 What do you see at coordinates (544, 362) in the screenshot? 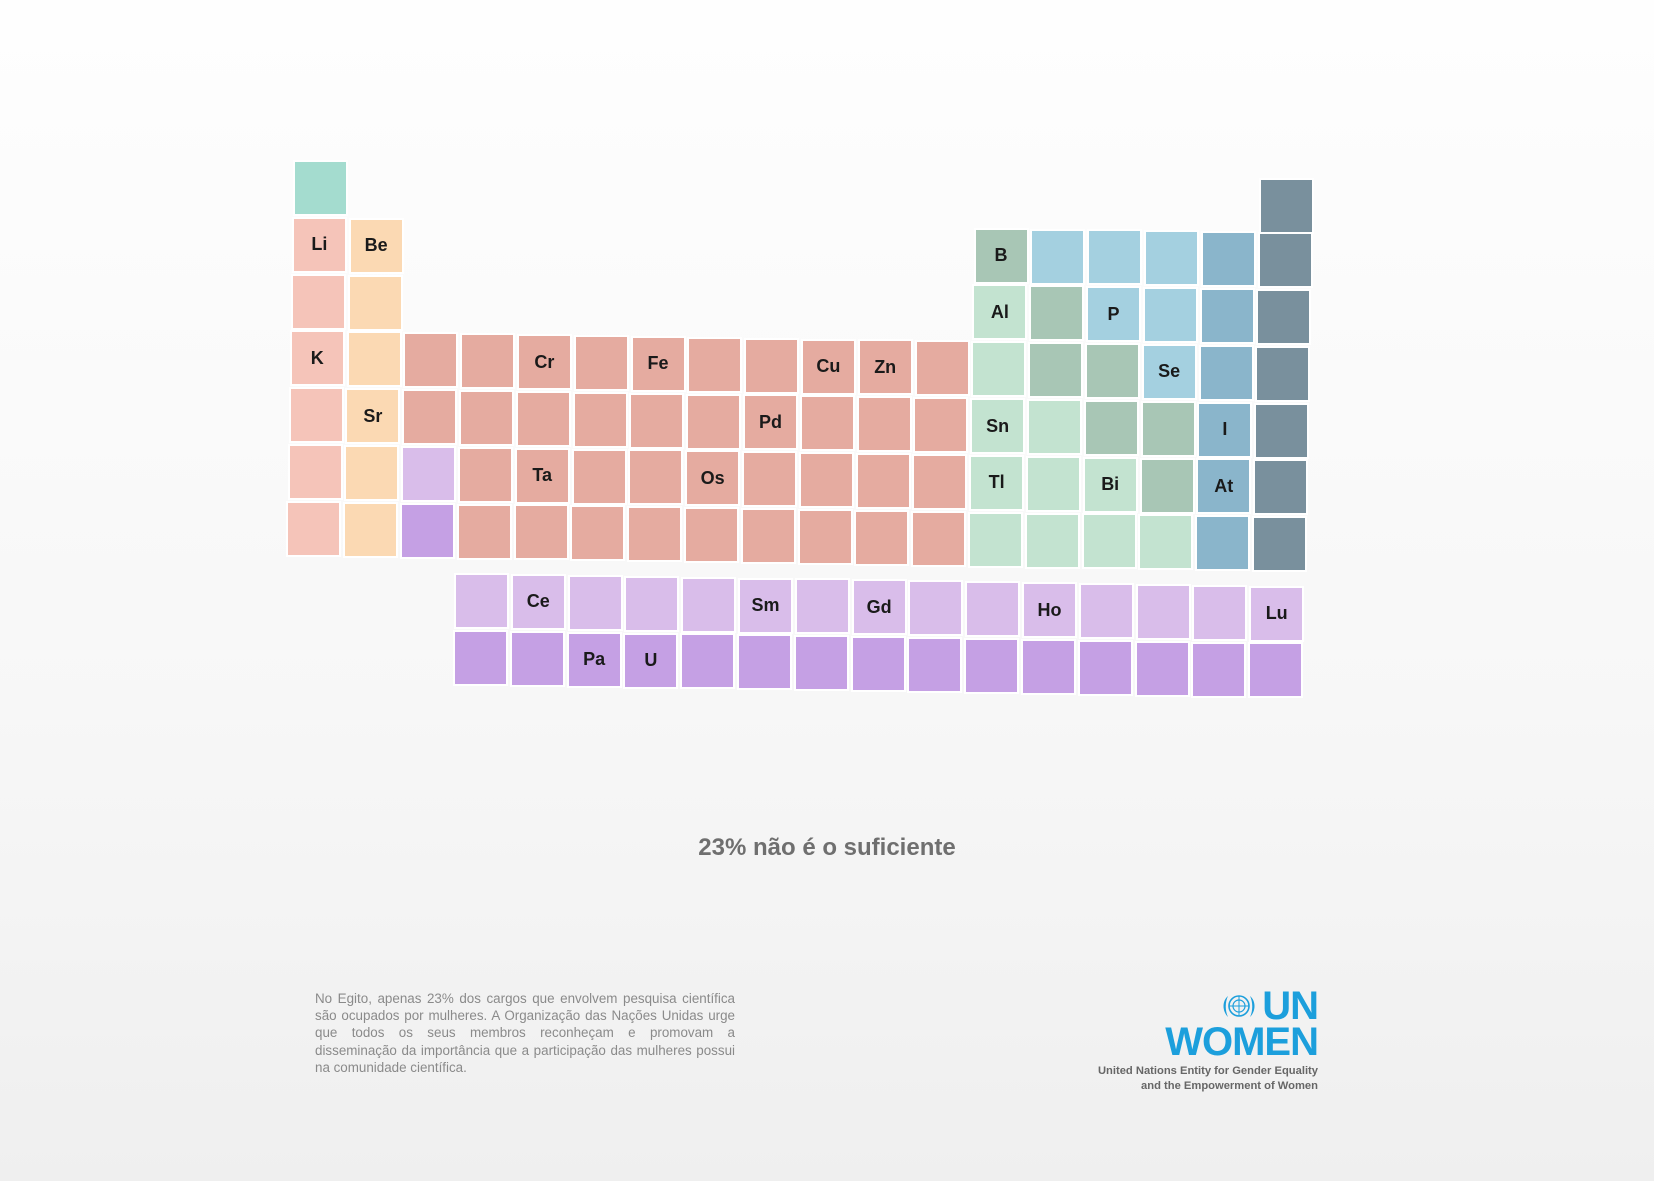
I see `element-cr: Cr` at bounding box center [544, 362].